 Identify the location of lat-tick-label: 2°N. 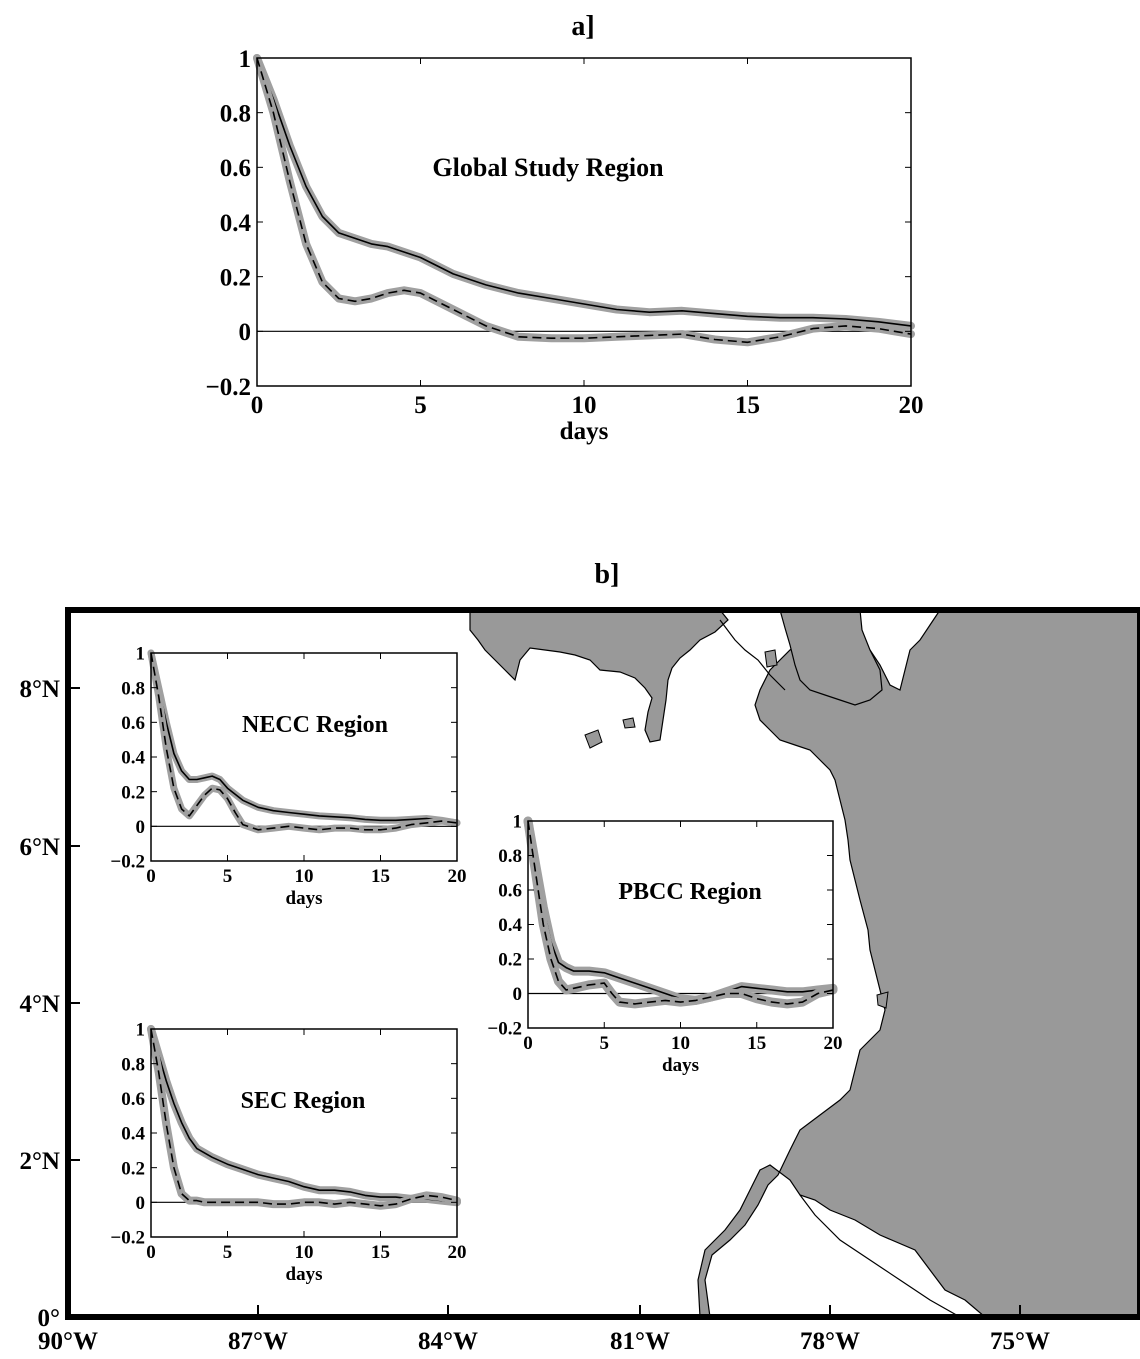
(39, 1161).